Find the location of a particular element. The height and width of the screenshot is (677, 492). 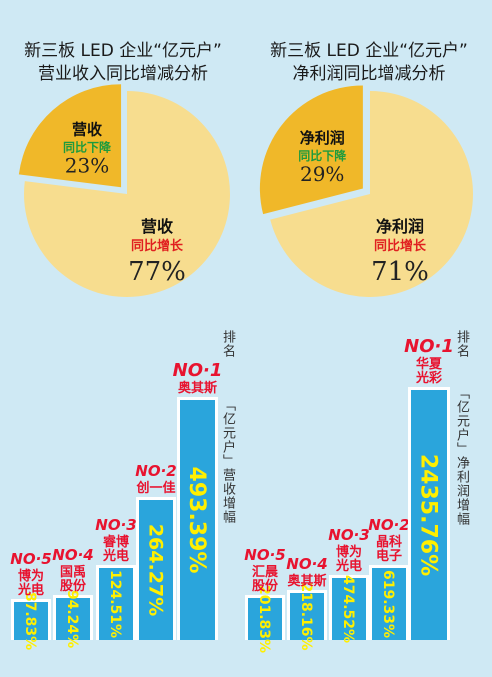

bar-value-label: 2435.76% is located at coordinates (427, 515).